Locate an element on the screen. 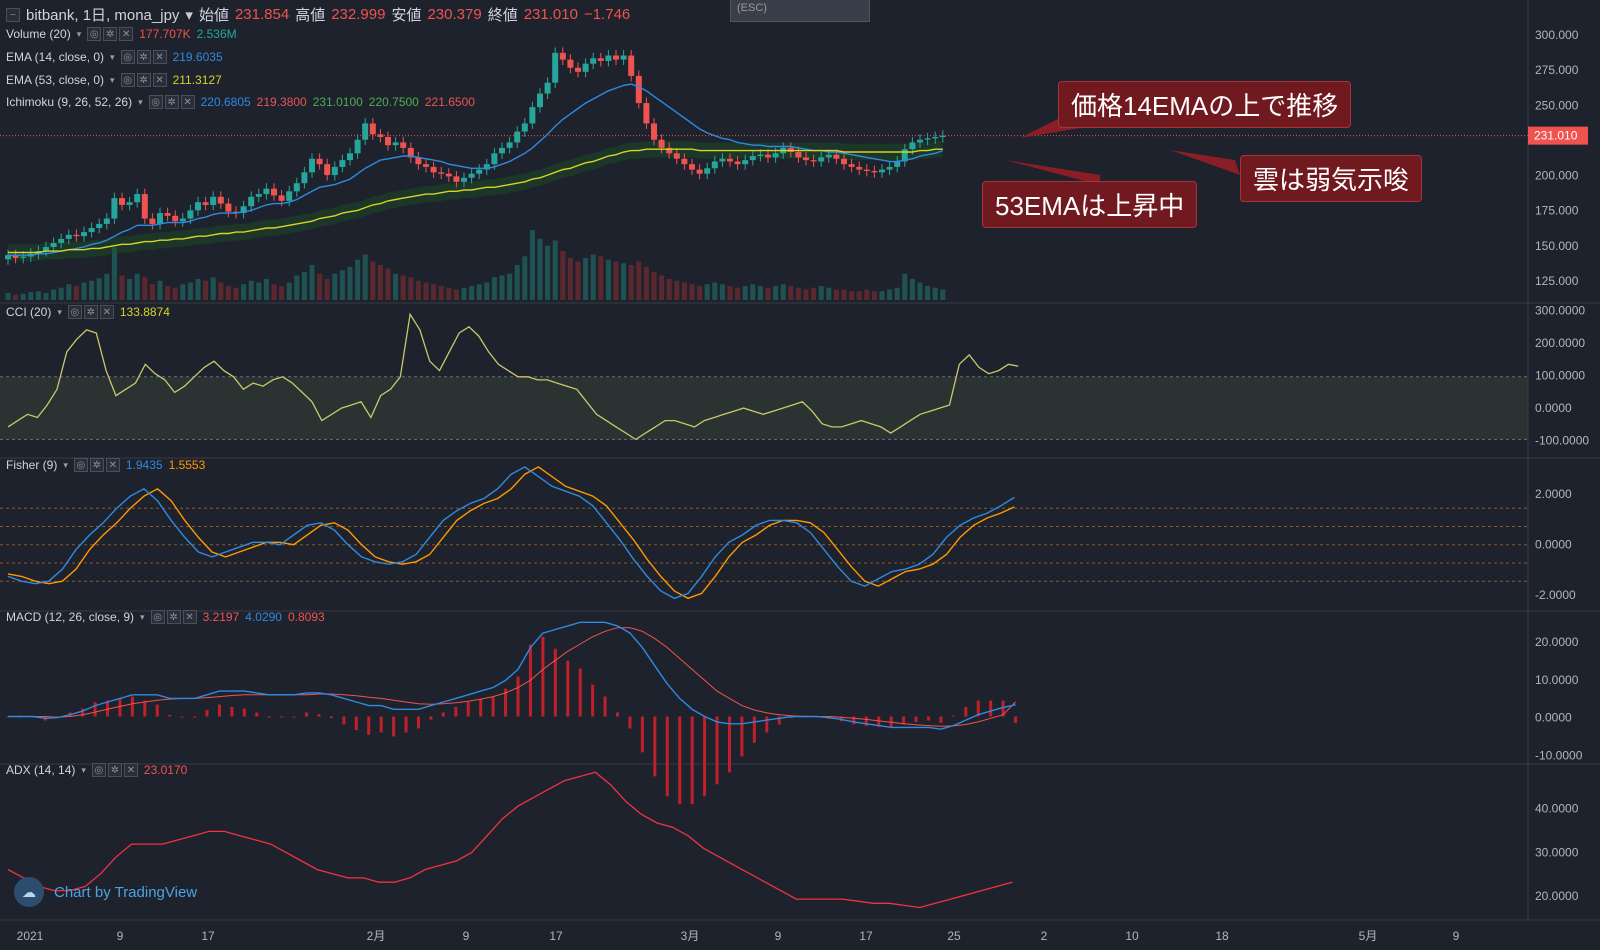 This screenshot has height=950, width=1600. macd-tick-label: 20.0000 is located at coordinates (1557, 642).